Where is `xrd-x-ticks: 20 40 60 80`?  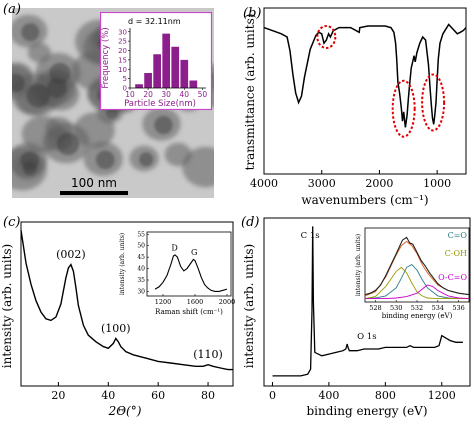 xrd-x-ticks: 20 40 60 80 is located at coordinates (133, 392).